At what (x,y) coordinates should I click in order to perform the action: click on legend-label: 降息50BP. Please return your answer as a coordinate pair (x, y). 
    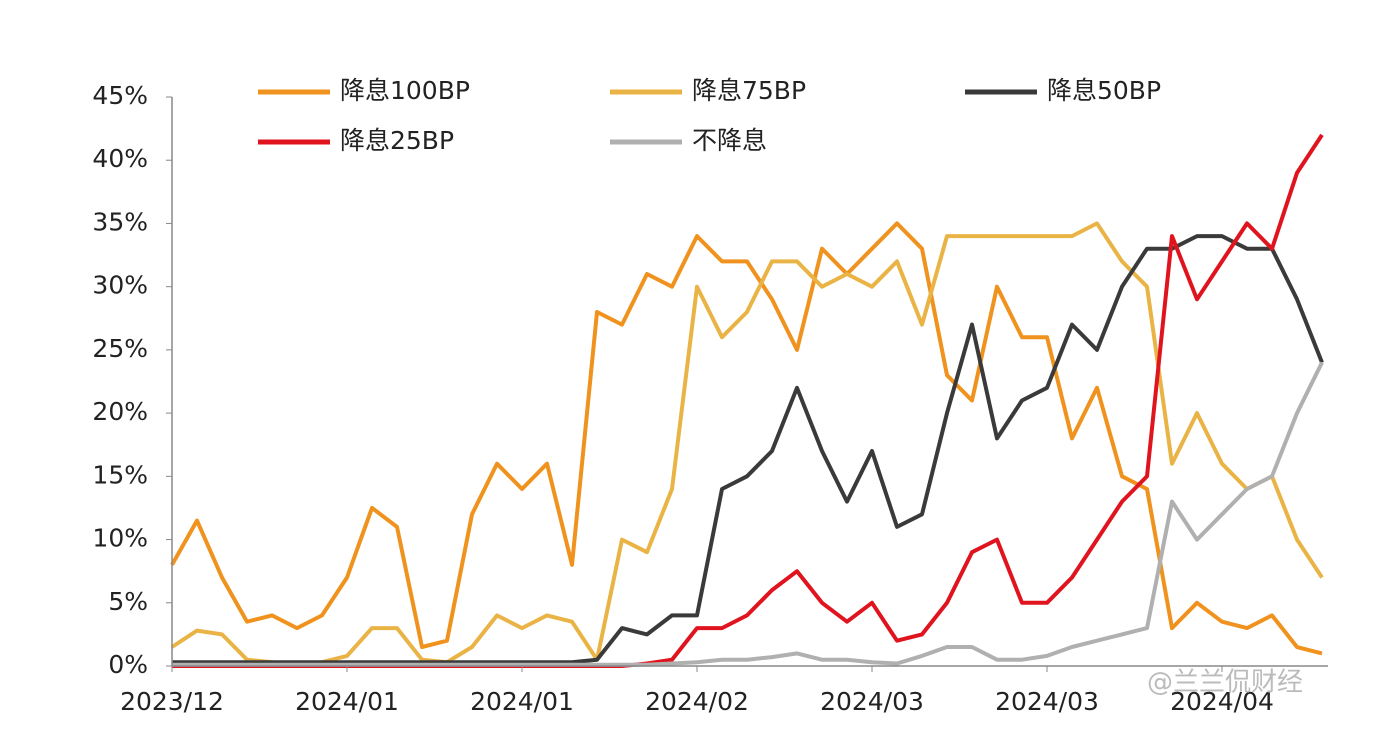
    Looking at the image, I should click on (1104, 90).